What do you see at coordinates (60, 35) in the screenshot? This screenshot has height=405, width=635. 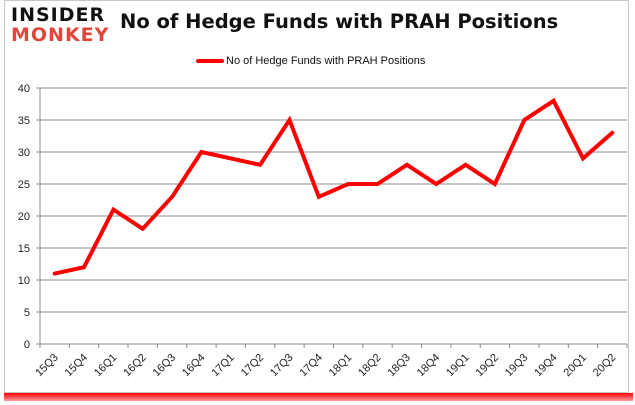 I see `logo-line-2: MONKEY` at bounding box center [60, 35].